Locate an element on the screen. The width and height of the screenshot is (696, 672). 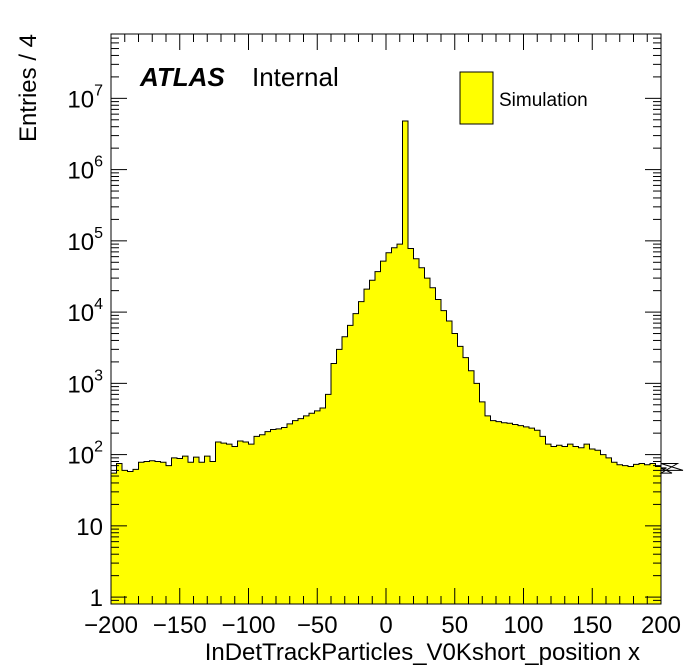
y-tick-label: 10² is located at coordinates (85, 454).